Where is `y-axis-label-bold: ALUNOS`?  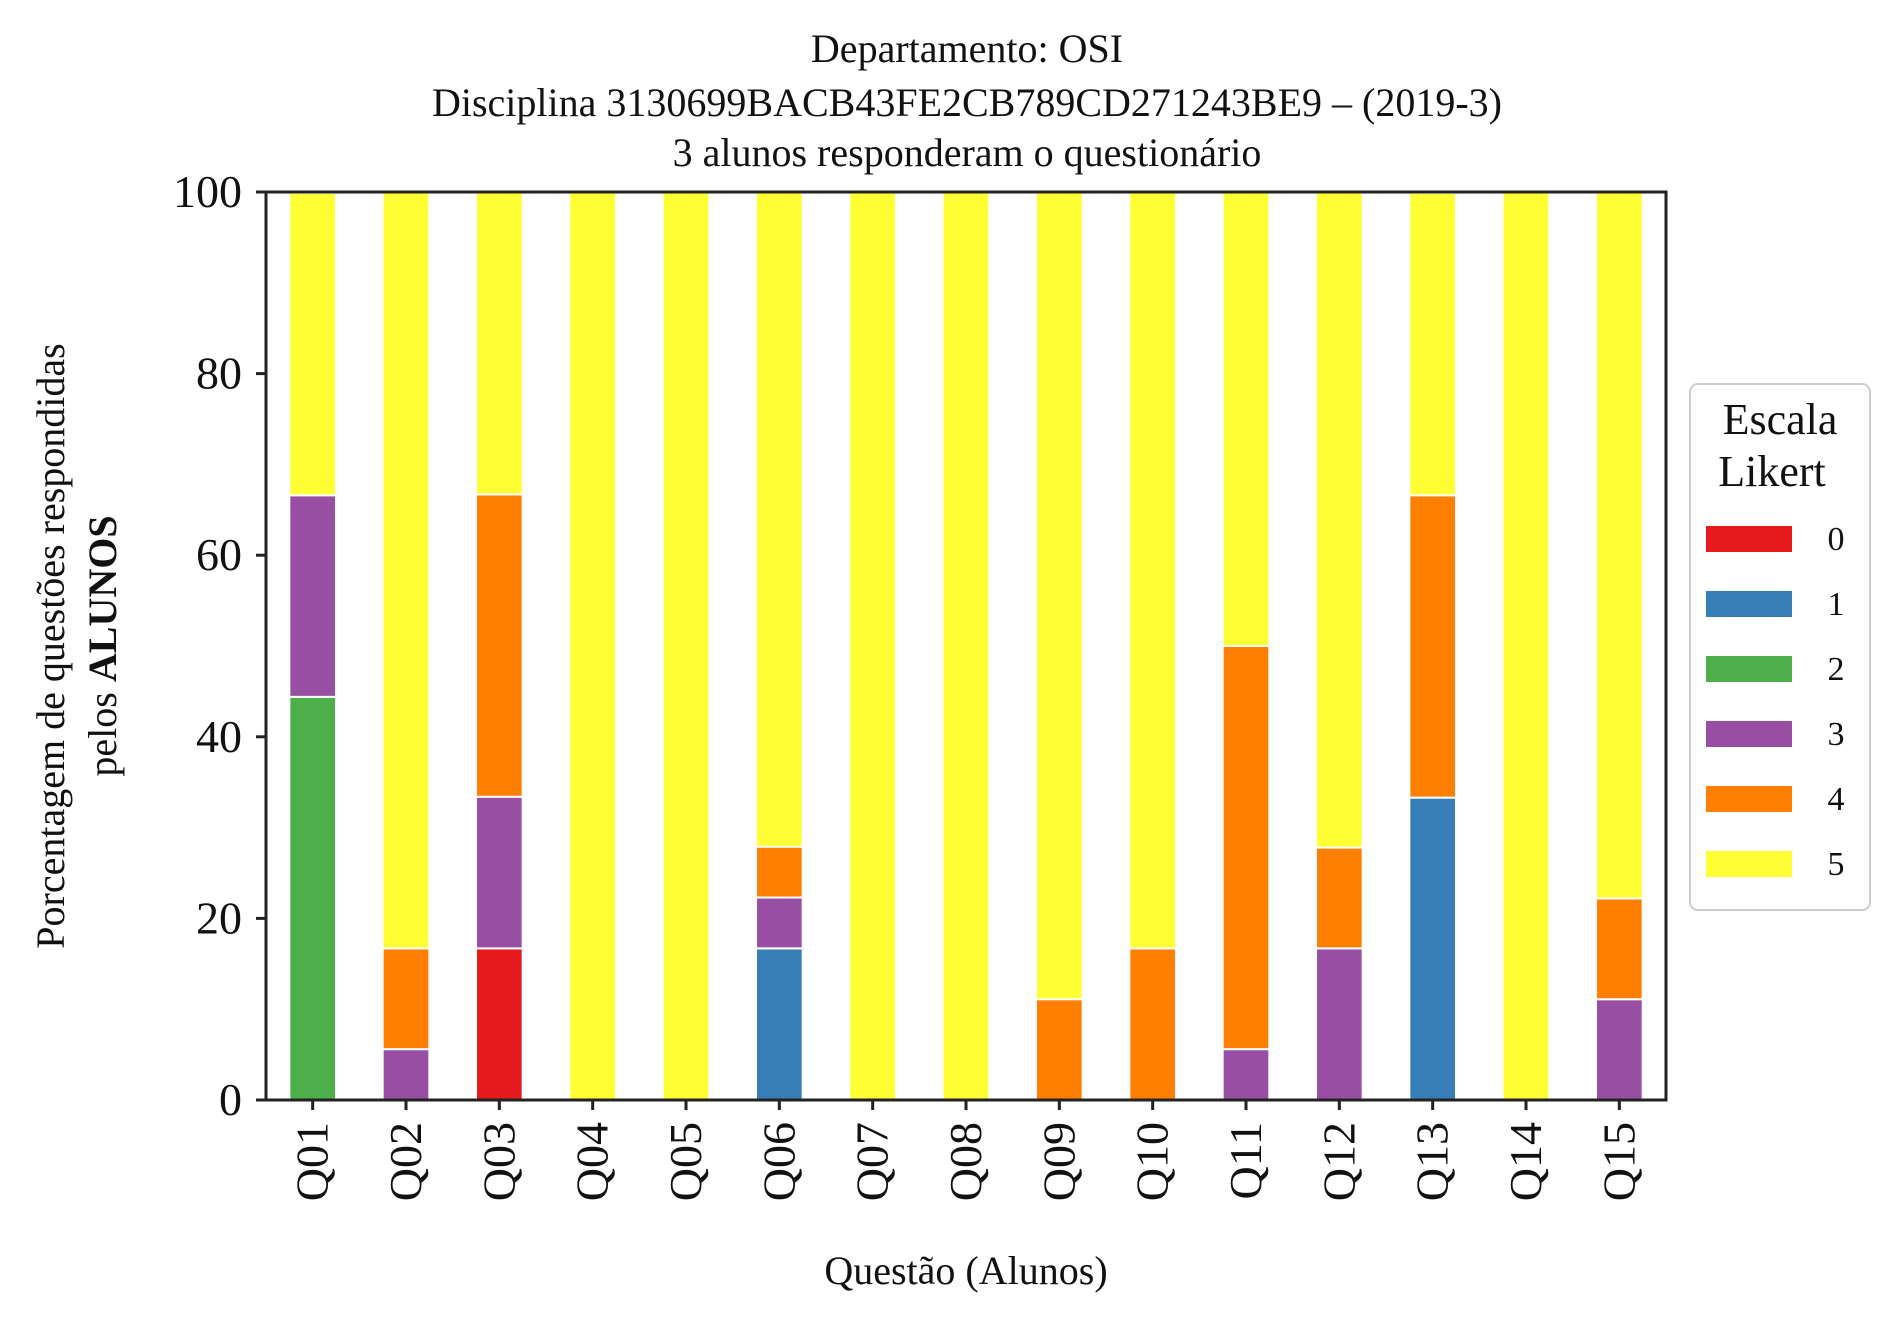
y-axis-label-bold: ALUNOS is located at coordinates (102, 598).